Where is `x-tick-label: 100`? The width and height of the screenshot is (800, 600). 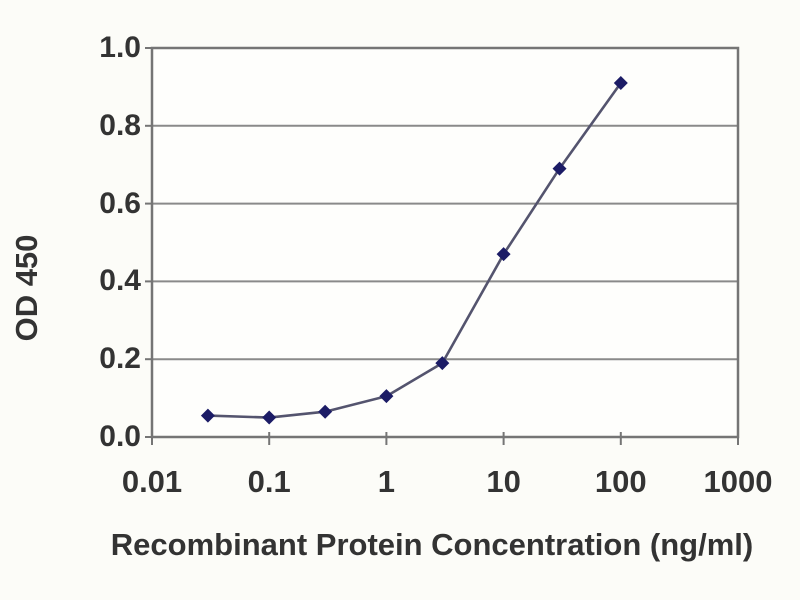 x-tick-label: 100 is located at coordinates (620, 481).